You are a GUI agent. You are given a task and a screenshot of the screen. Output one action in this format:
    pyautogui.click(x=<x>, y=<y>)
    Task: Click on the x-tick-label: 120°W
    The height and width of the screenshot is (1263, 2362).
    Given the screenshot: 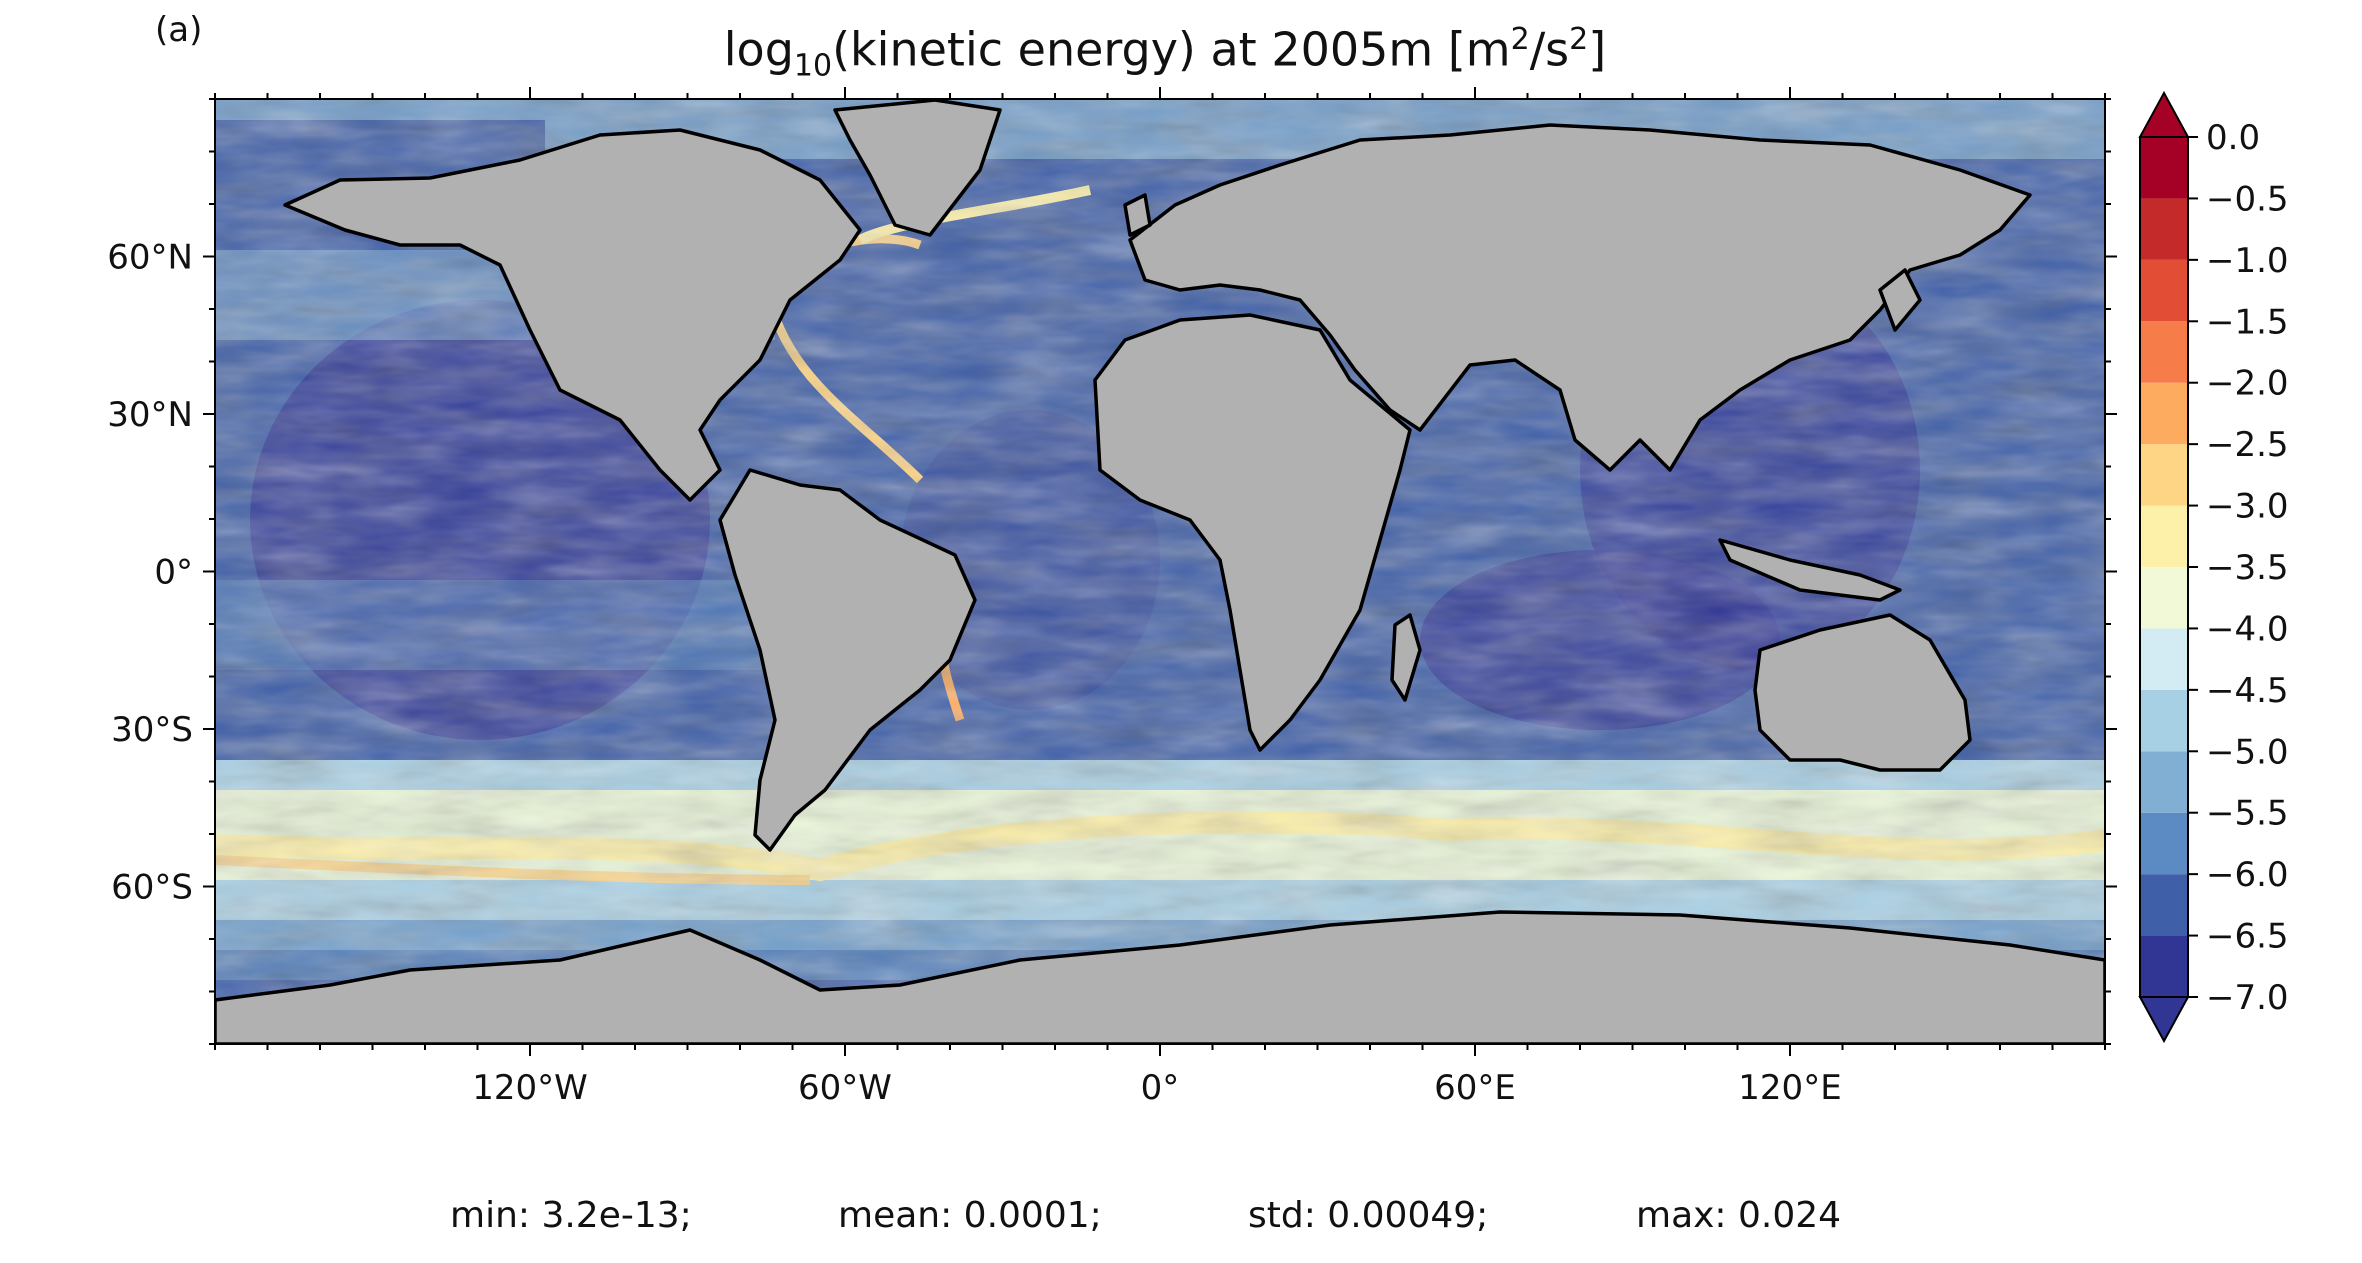 What is the action you would take?
    pyautogui.click(x=530, y=1088)
    